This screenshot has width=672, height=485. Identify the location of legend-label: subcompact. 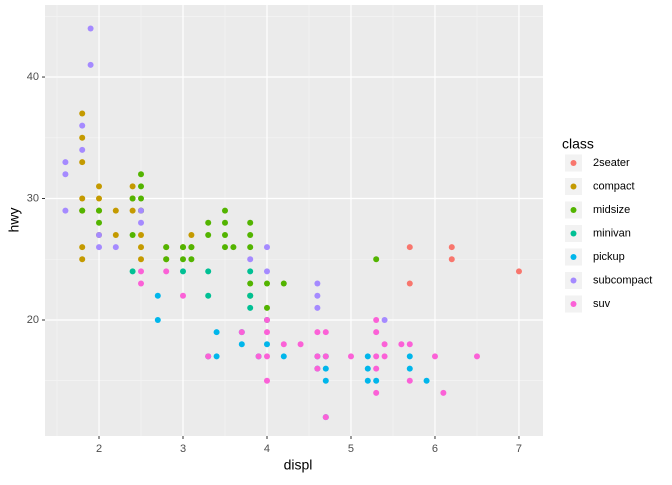
(622, 280).